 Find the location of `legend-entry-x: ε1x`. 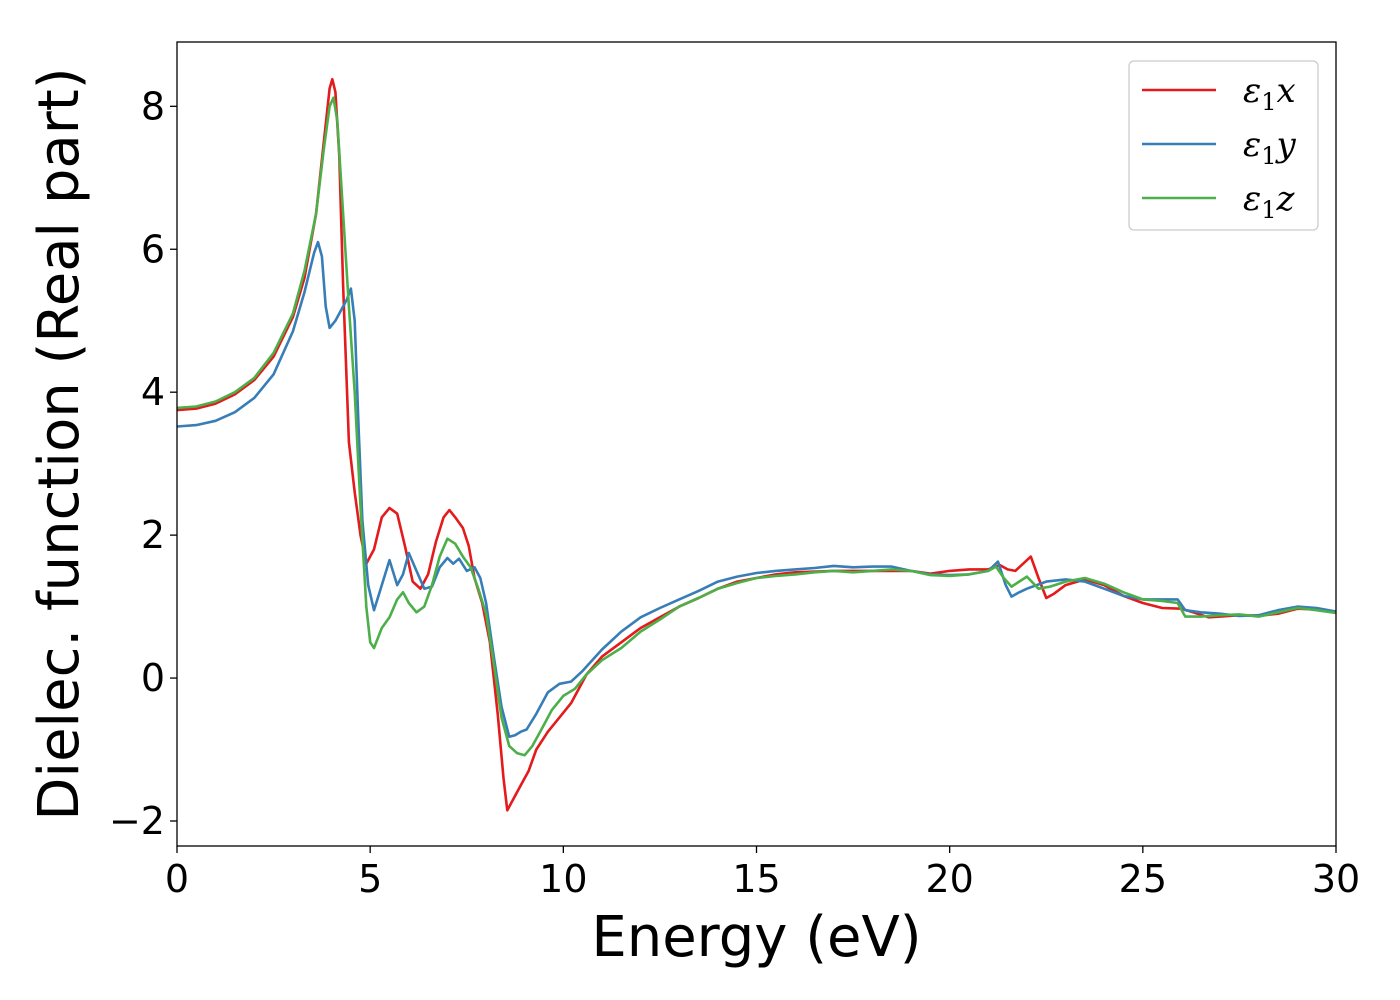

legend-entry-x: ε1x is located at coordinates (1219, 93).